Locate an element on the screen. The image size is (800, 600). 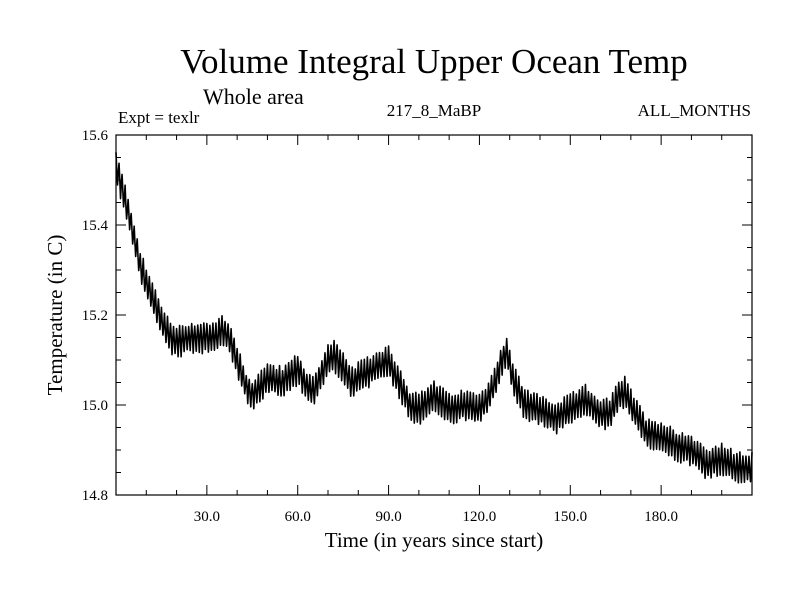
x-tick-label: 90.0 is located at coordinates (388, 517).